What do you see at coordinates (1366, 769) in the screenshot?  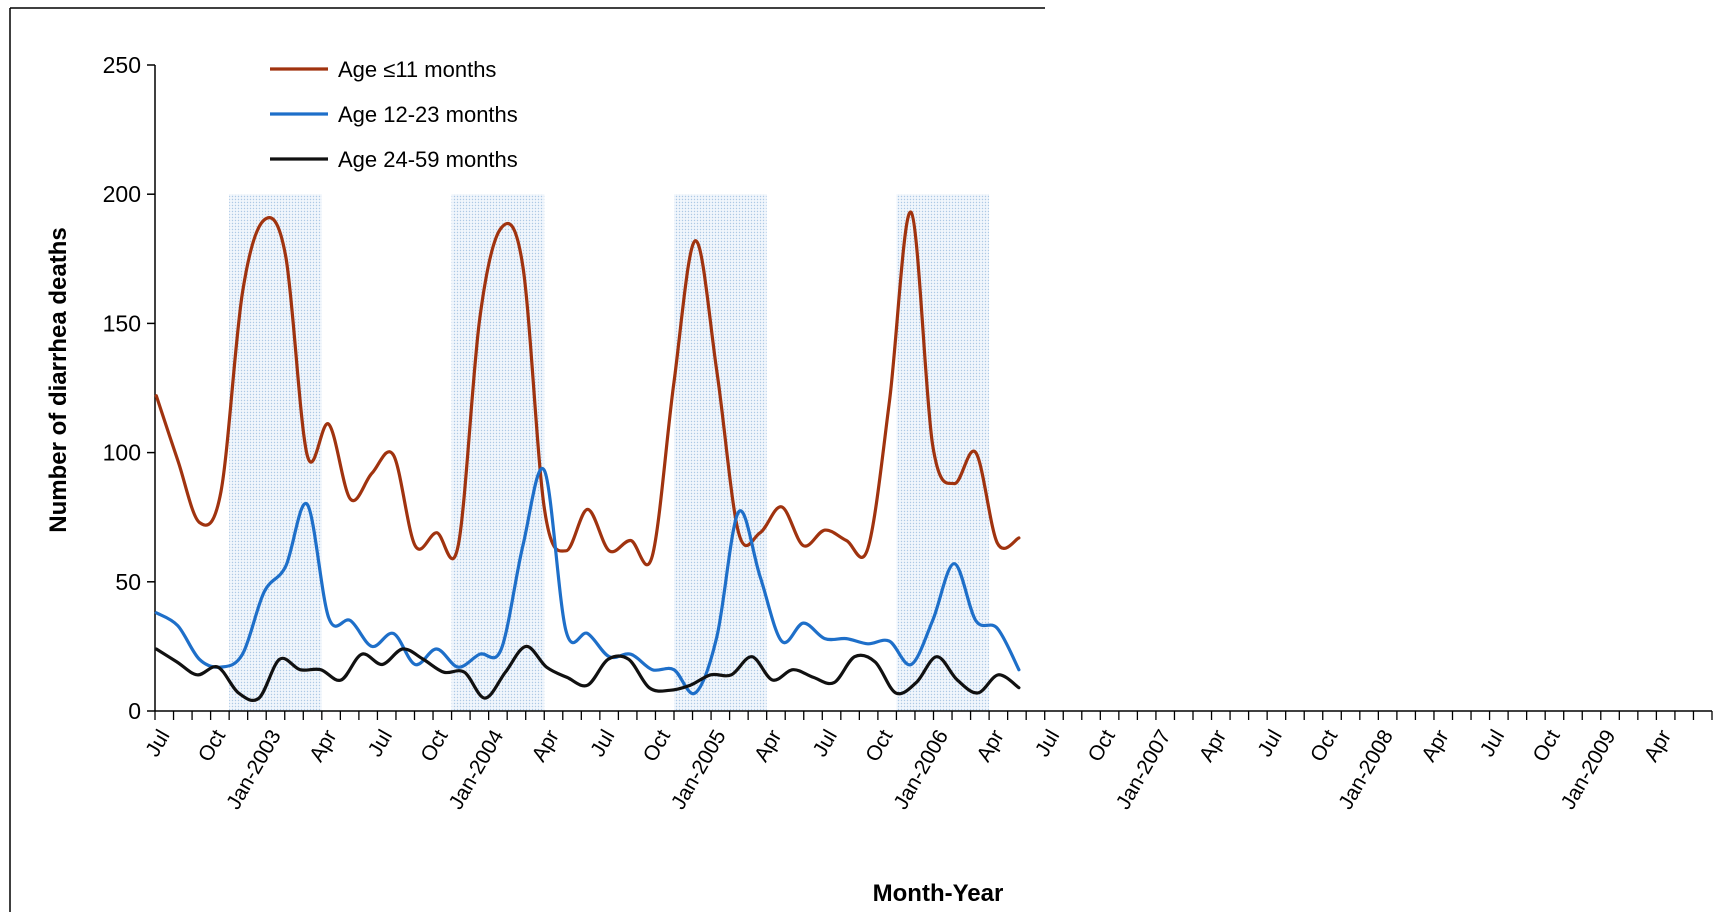 I see `x-tick-label: Jan-2008` at bounding box center [1366, 769].